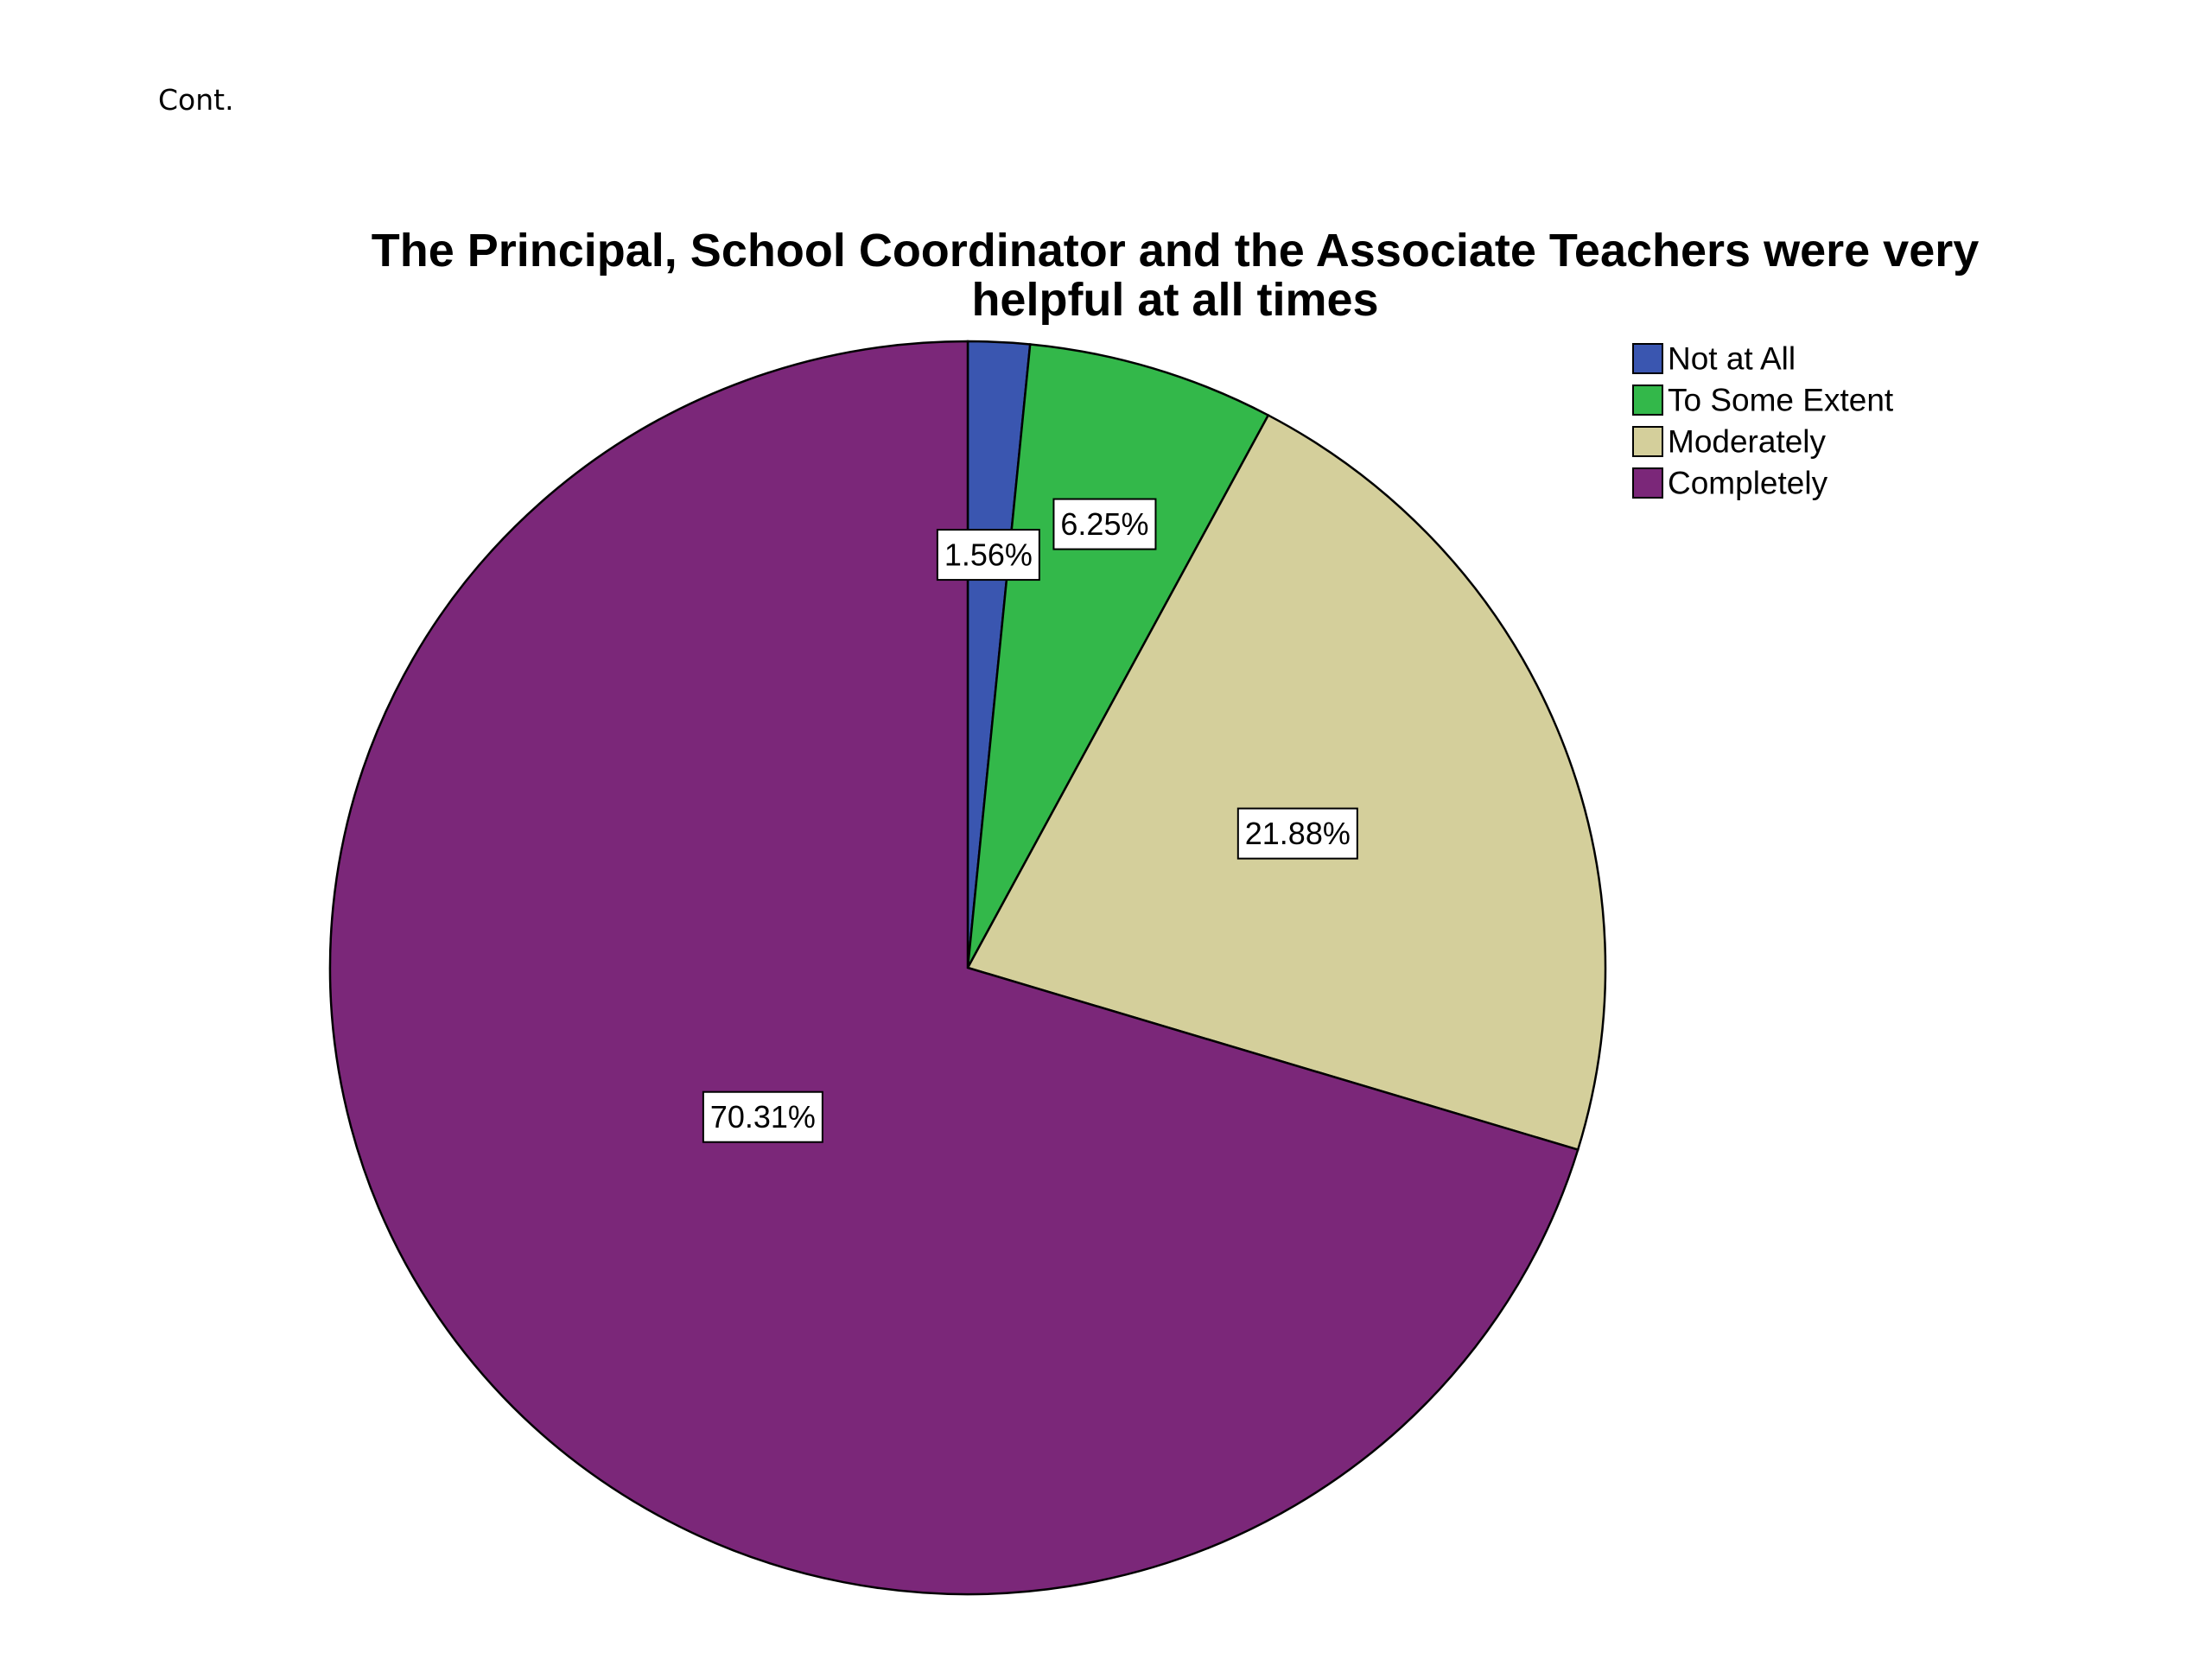 The height and width of the screenshot is (1659, 2212). I want to click on data-label-moderately: 21.88%, so click(1297, 833).